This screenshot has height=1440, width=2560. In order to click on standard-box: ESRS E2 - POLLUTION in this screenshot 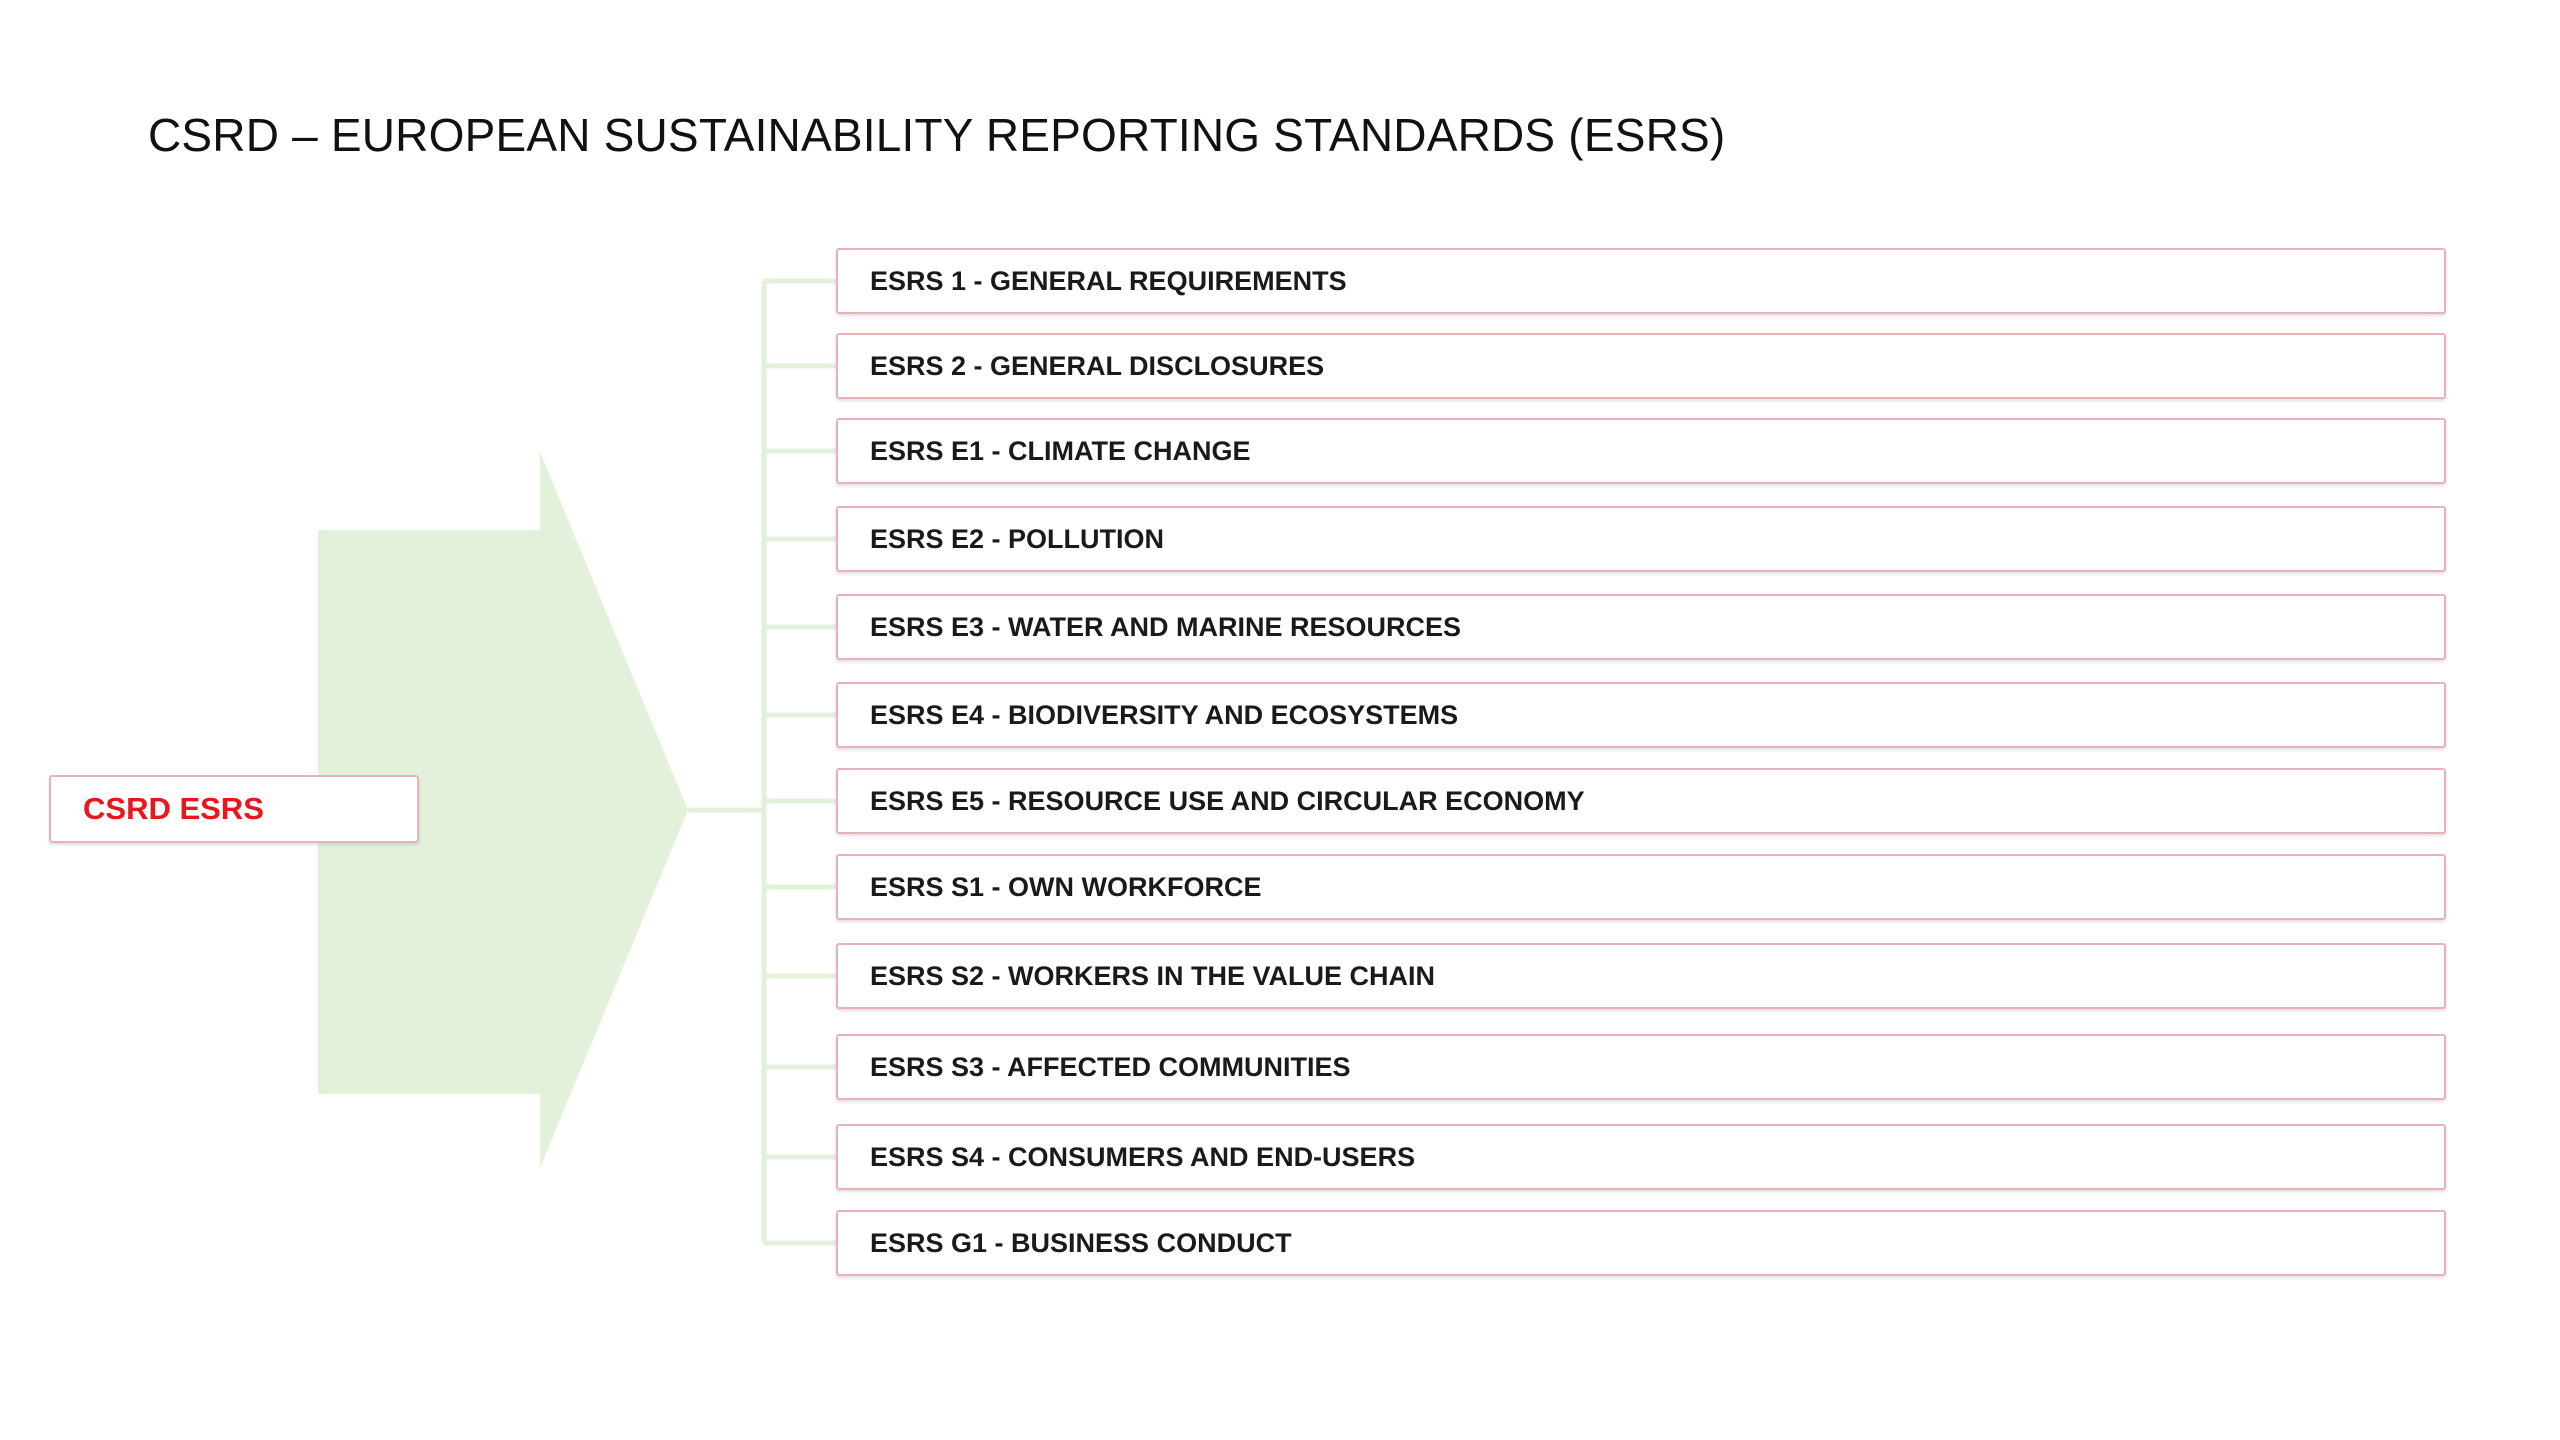, I will do `click(1641, 539)`.